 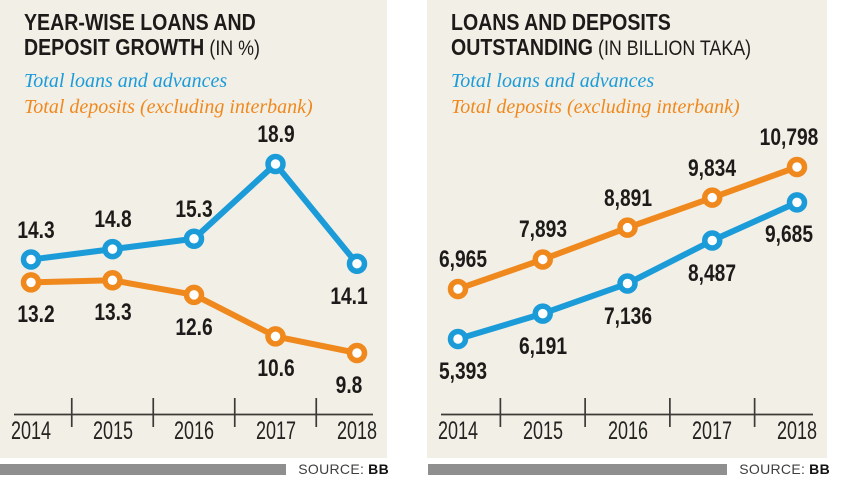 What do you see at coordinates (561, 22) in the screenshot?
I see `chart-title-line1: LOANS AND DEPOSITS` at bounding box center [561, 22].